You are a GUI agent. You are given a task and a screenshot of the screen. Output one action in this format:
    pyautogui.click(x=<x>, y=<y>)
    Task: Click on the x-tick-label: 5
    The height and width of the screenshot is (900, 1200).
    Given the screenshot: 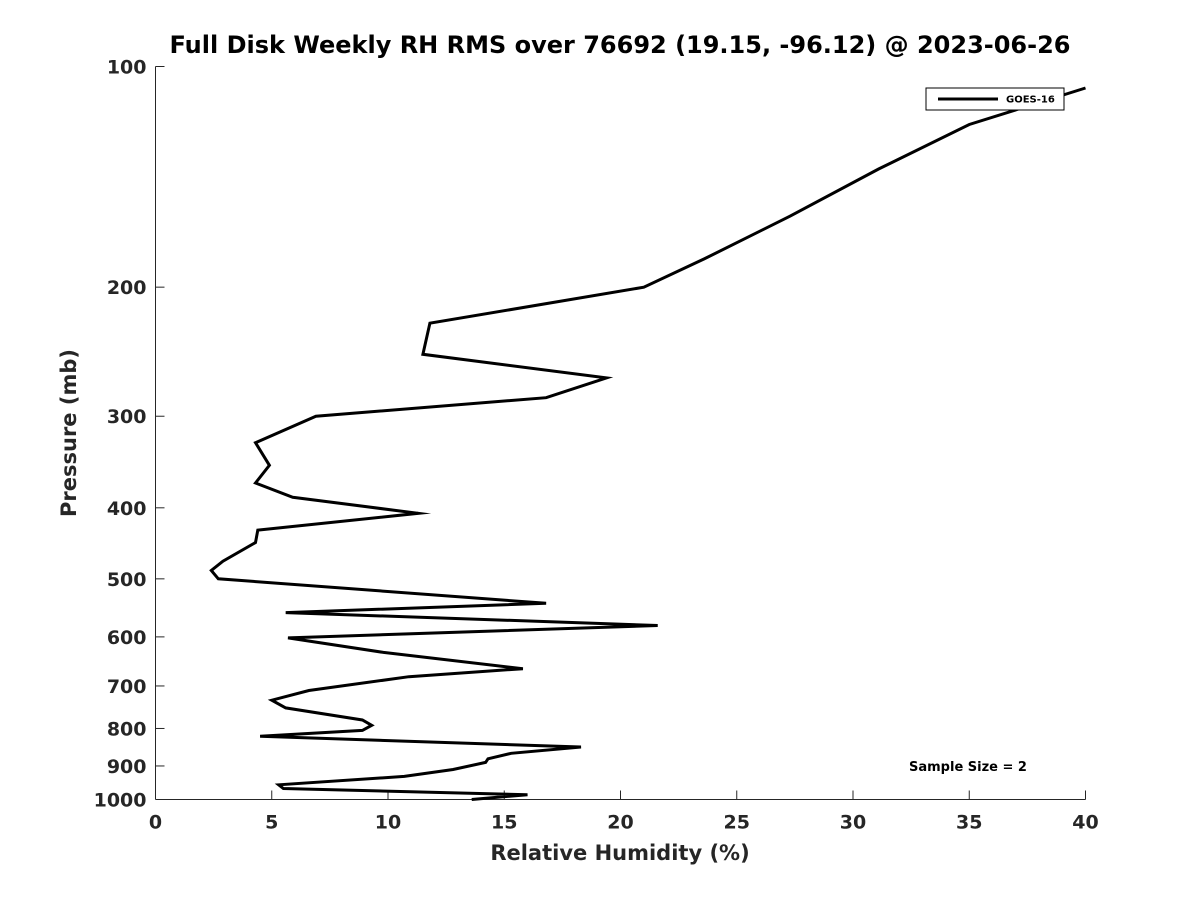 What is the action you would take?
    pyautogui.click(x=271, y=823)
    